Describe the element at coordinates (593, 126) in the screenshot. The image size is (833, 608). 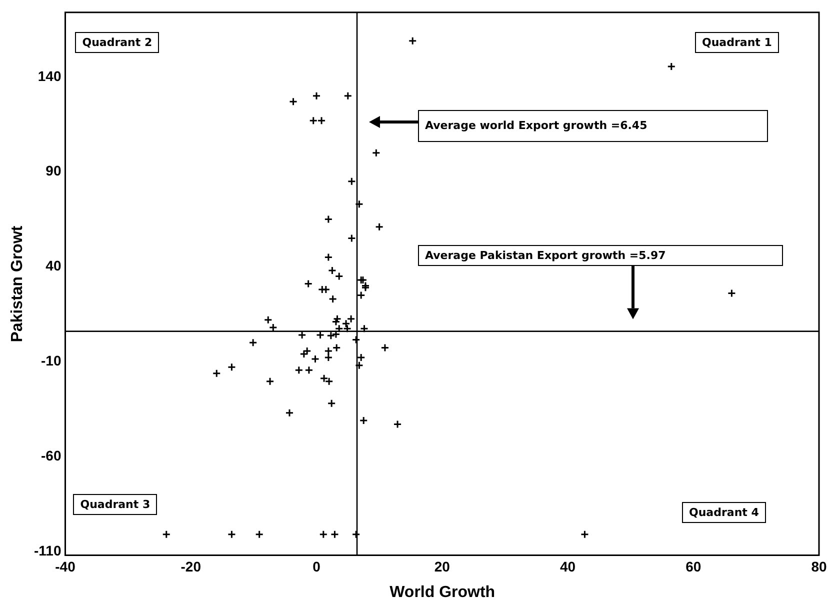
I see `annotation: Average world Export growth =6.45` at that location.